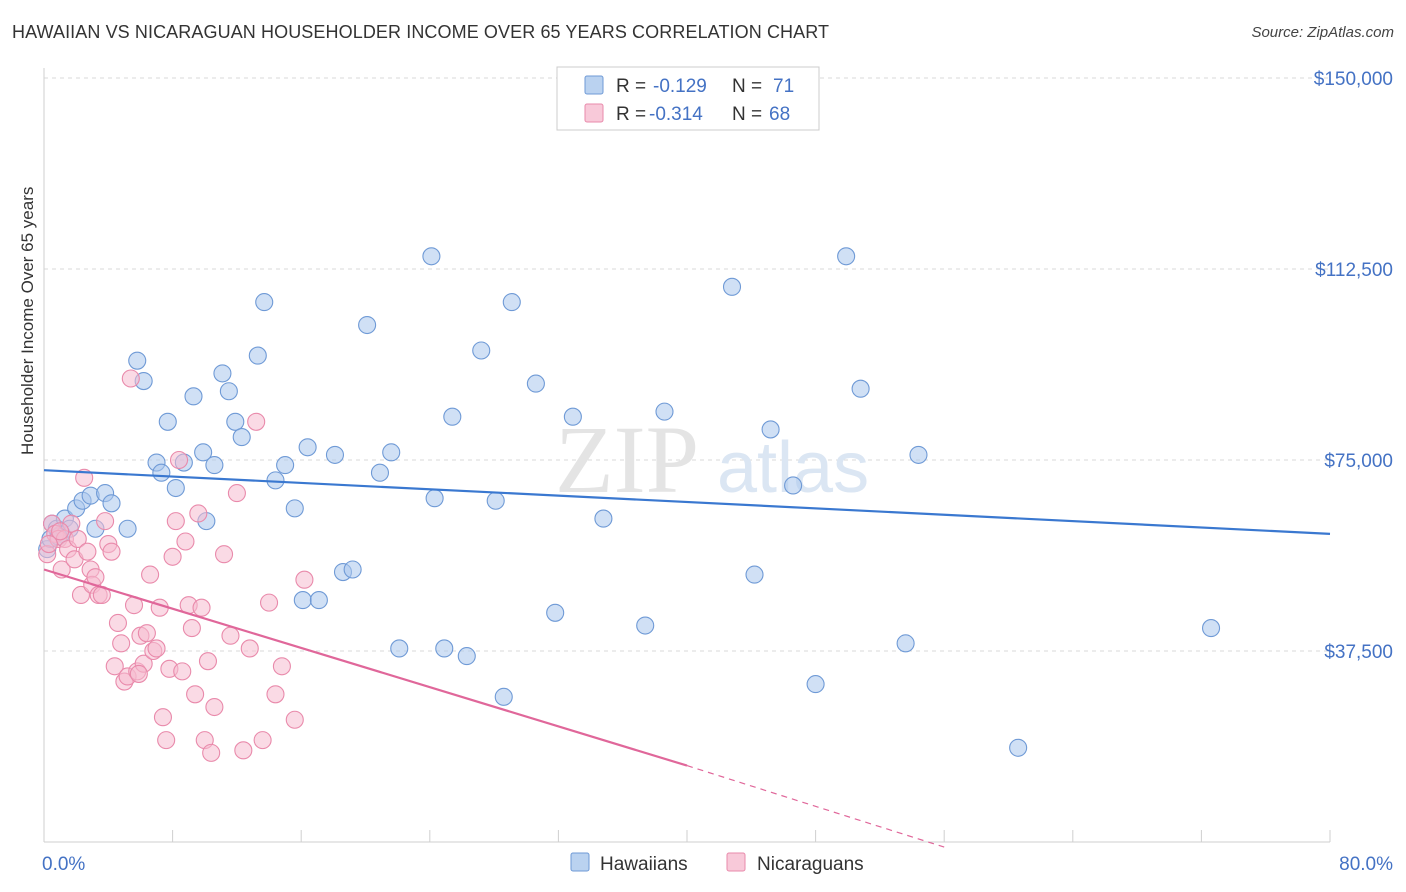  Describe the element at coordinates (793, 468) in the screenshot. I see `watermark-atlas: atlas` at that location.